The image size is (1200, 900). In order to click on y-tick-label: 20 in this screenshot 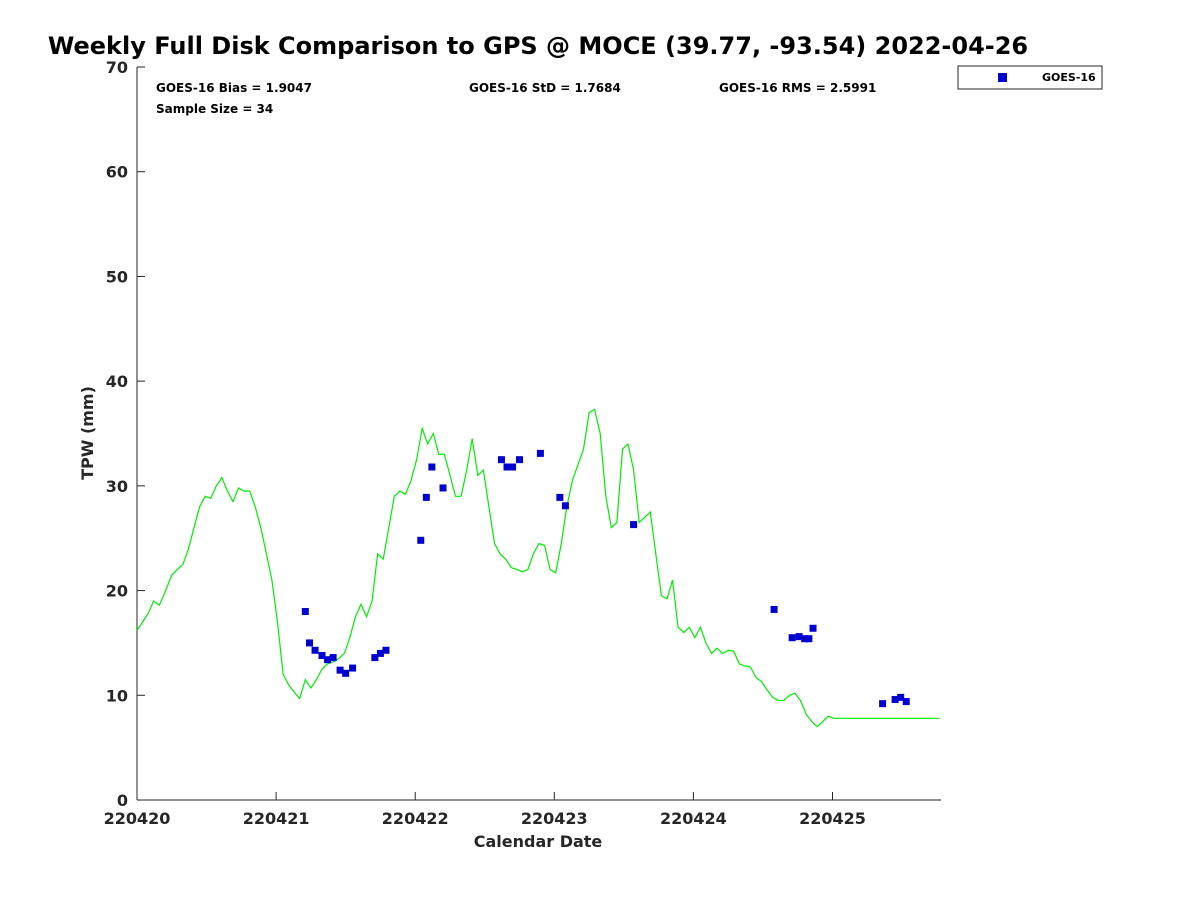, I will do `click(117, 591)`.